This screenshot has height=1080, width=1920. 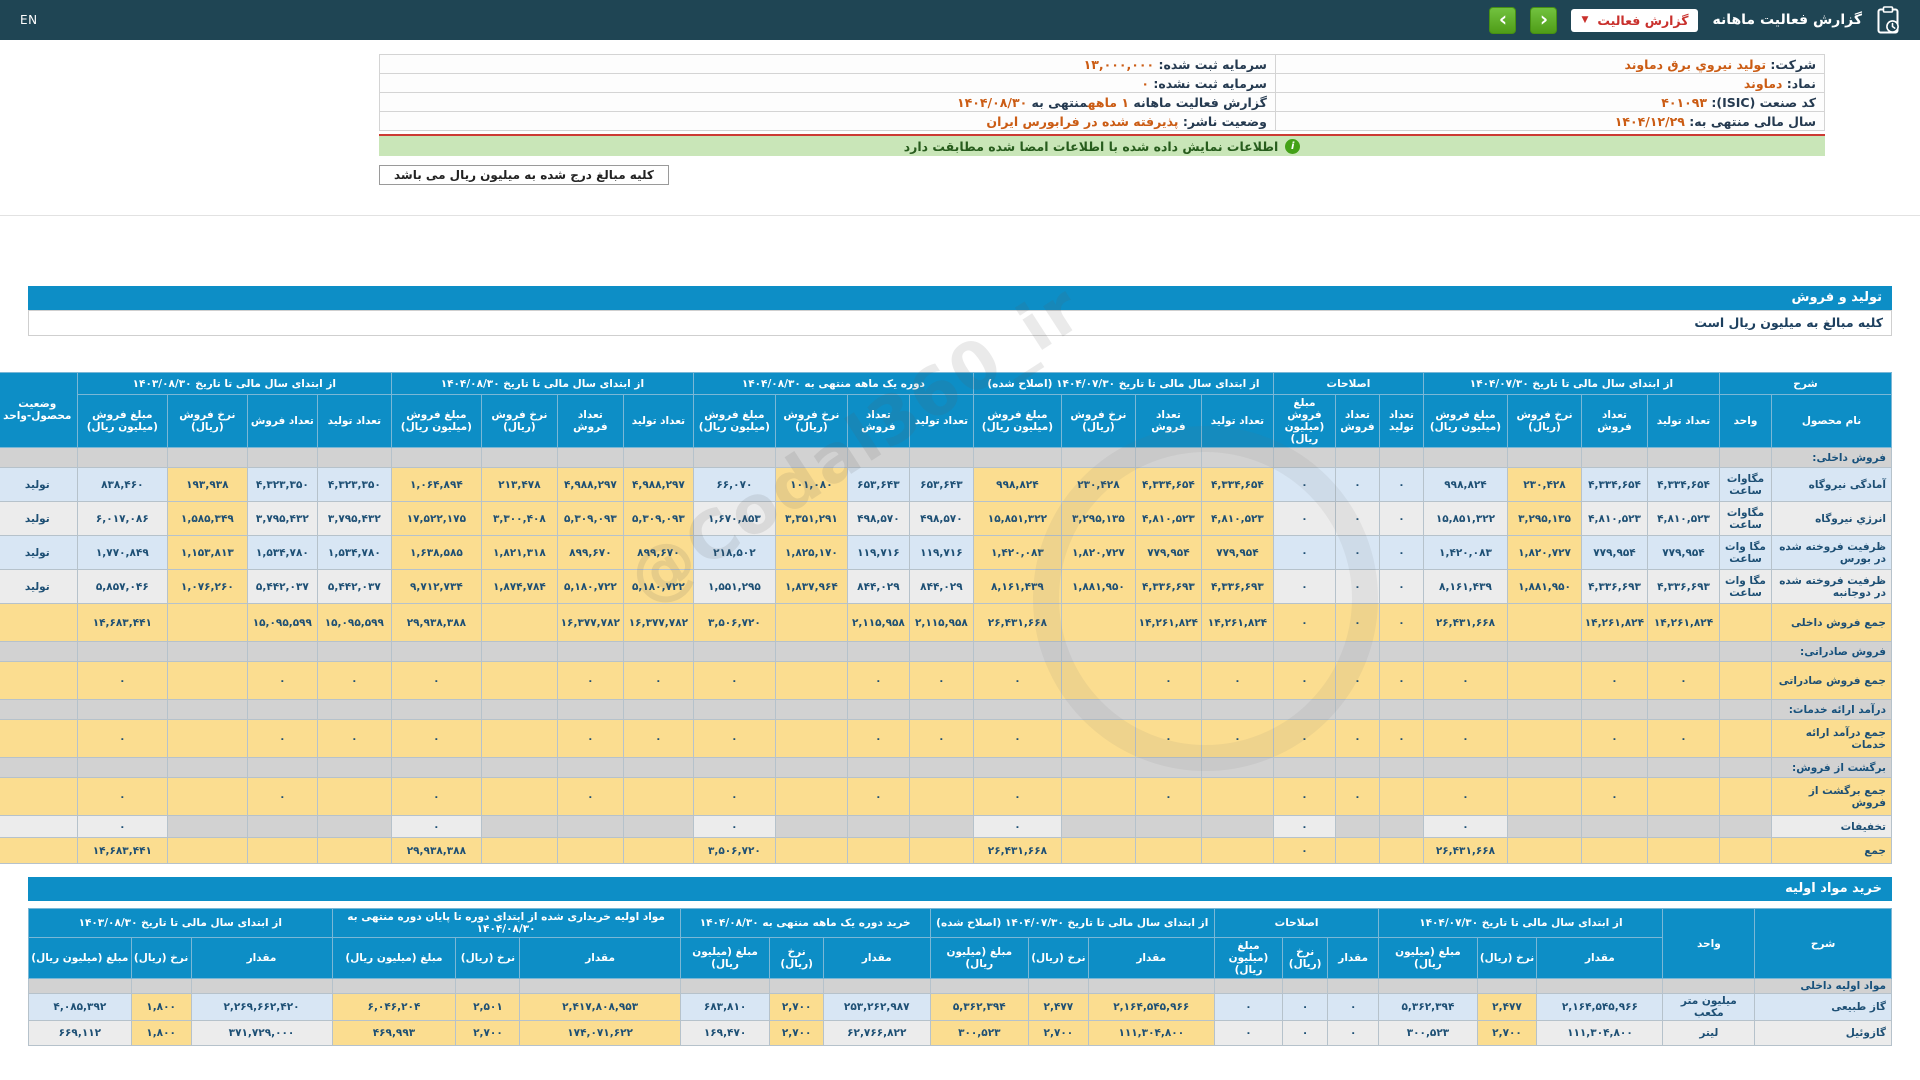 I want to click on chevron-left-icon: ‹, so click(x=1503, y=18).